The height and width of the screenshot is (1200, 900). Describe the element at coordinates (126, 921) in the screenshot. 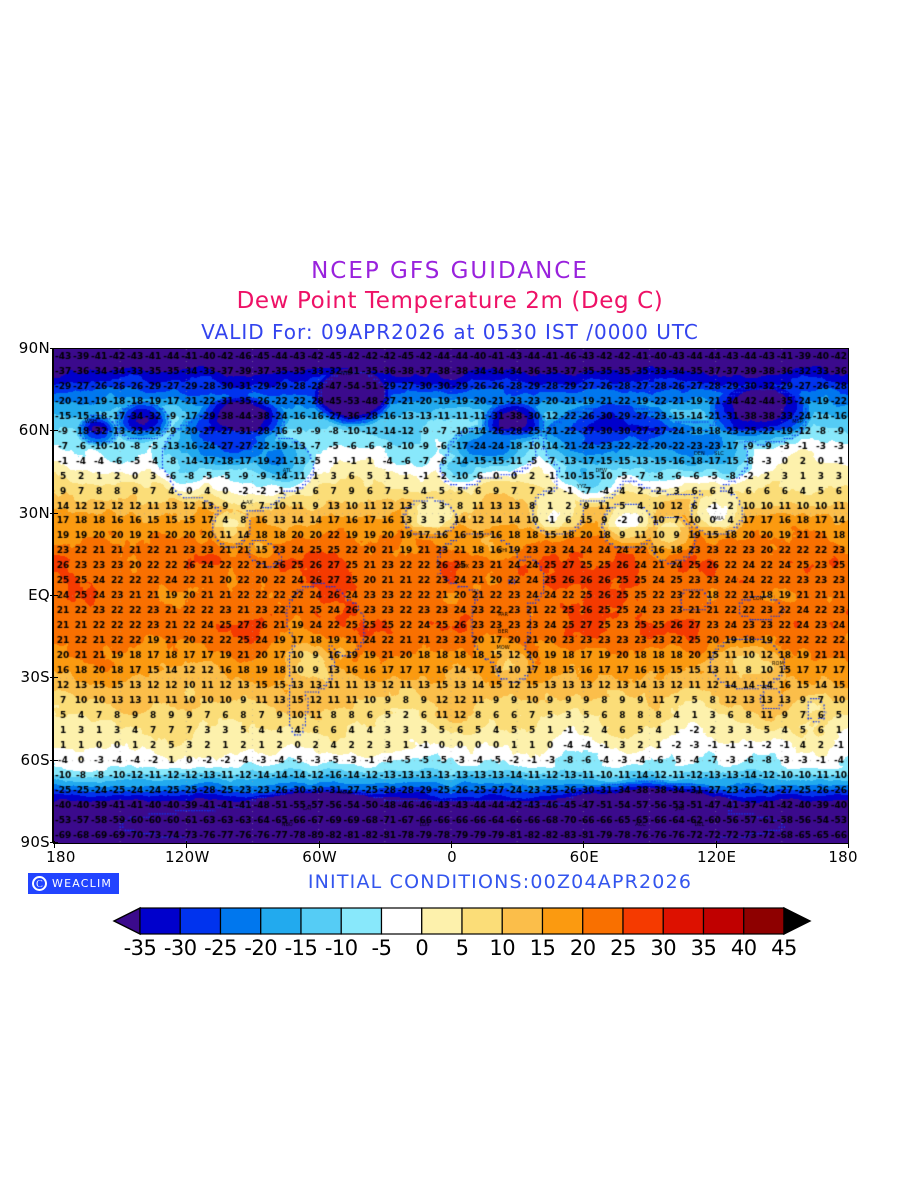

I see `colorbar-under-arrow` at that location.